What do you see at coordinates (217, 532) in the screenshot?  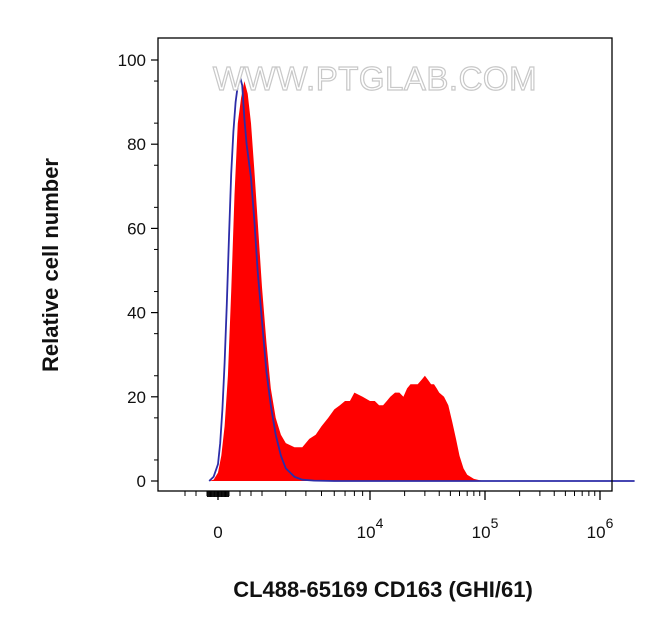 I see `x-tick-label: 0` at bounding box center [217, 532].